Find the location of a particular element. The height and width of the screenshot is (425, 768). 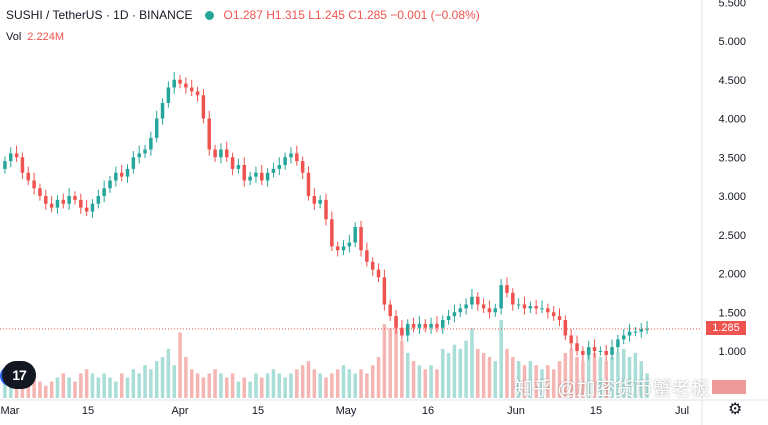

gear-icon: ⚙ is located at coordinates (735, 409).